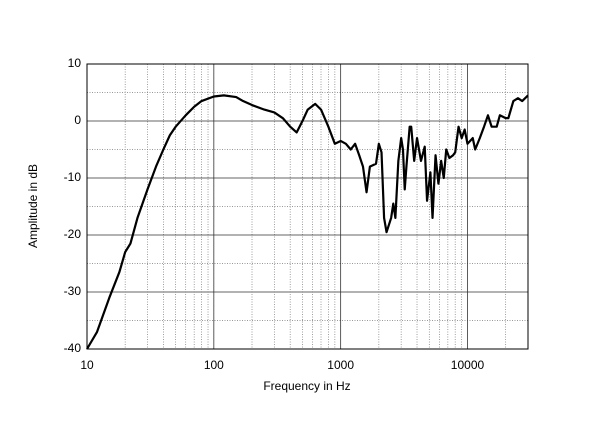 This screenshot has height=424, width=600. I want to click on y-tick-label: 0, so click(77, 120).